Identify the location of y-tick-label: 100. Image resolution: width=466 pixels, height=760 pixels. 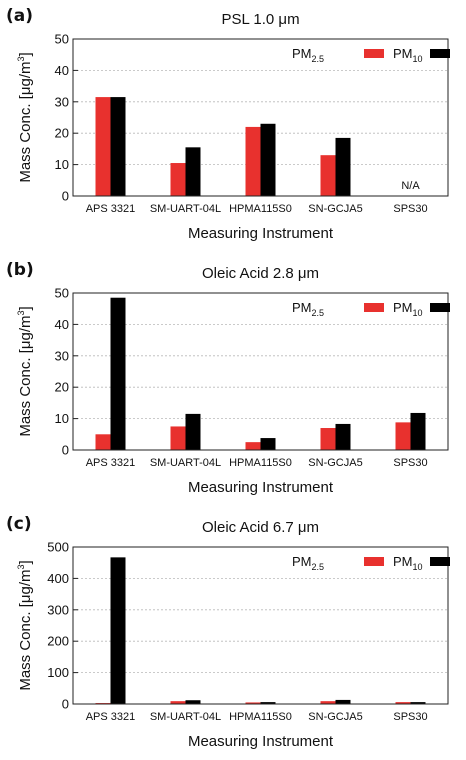
(58, 672).